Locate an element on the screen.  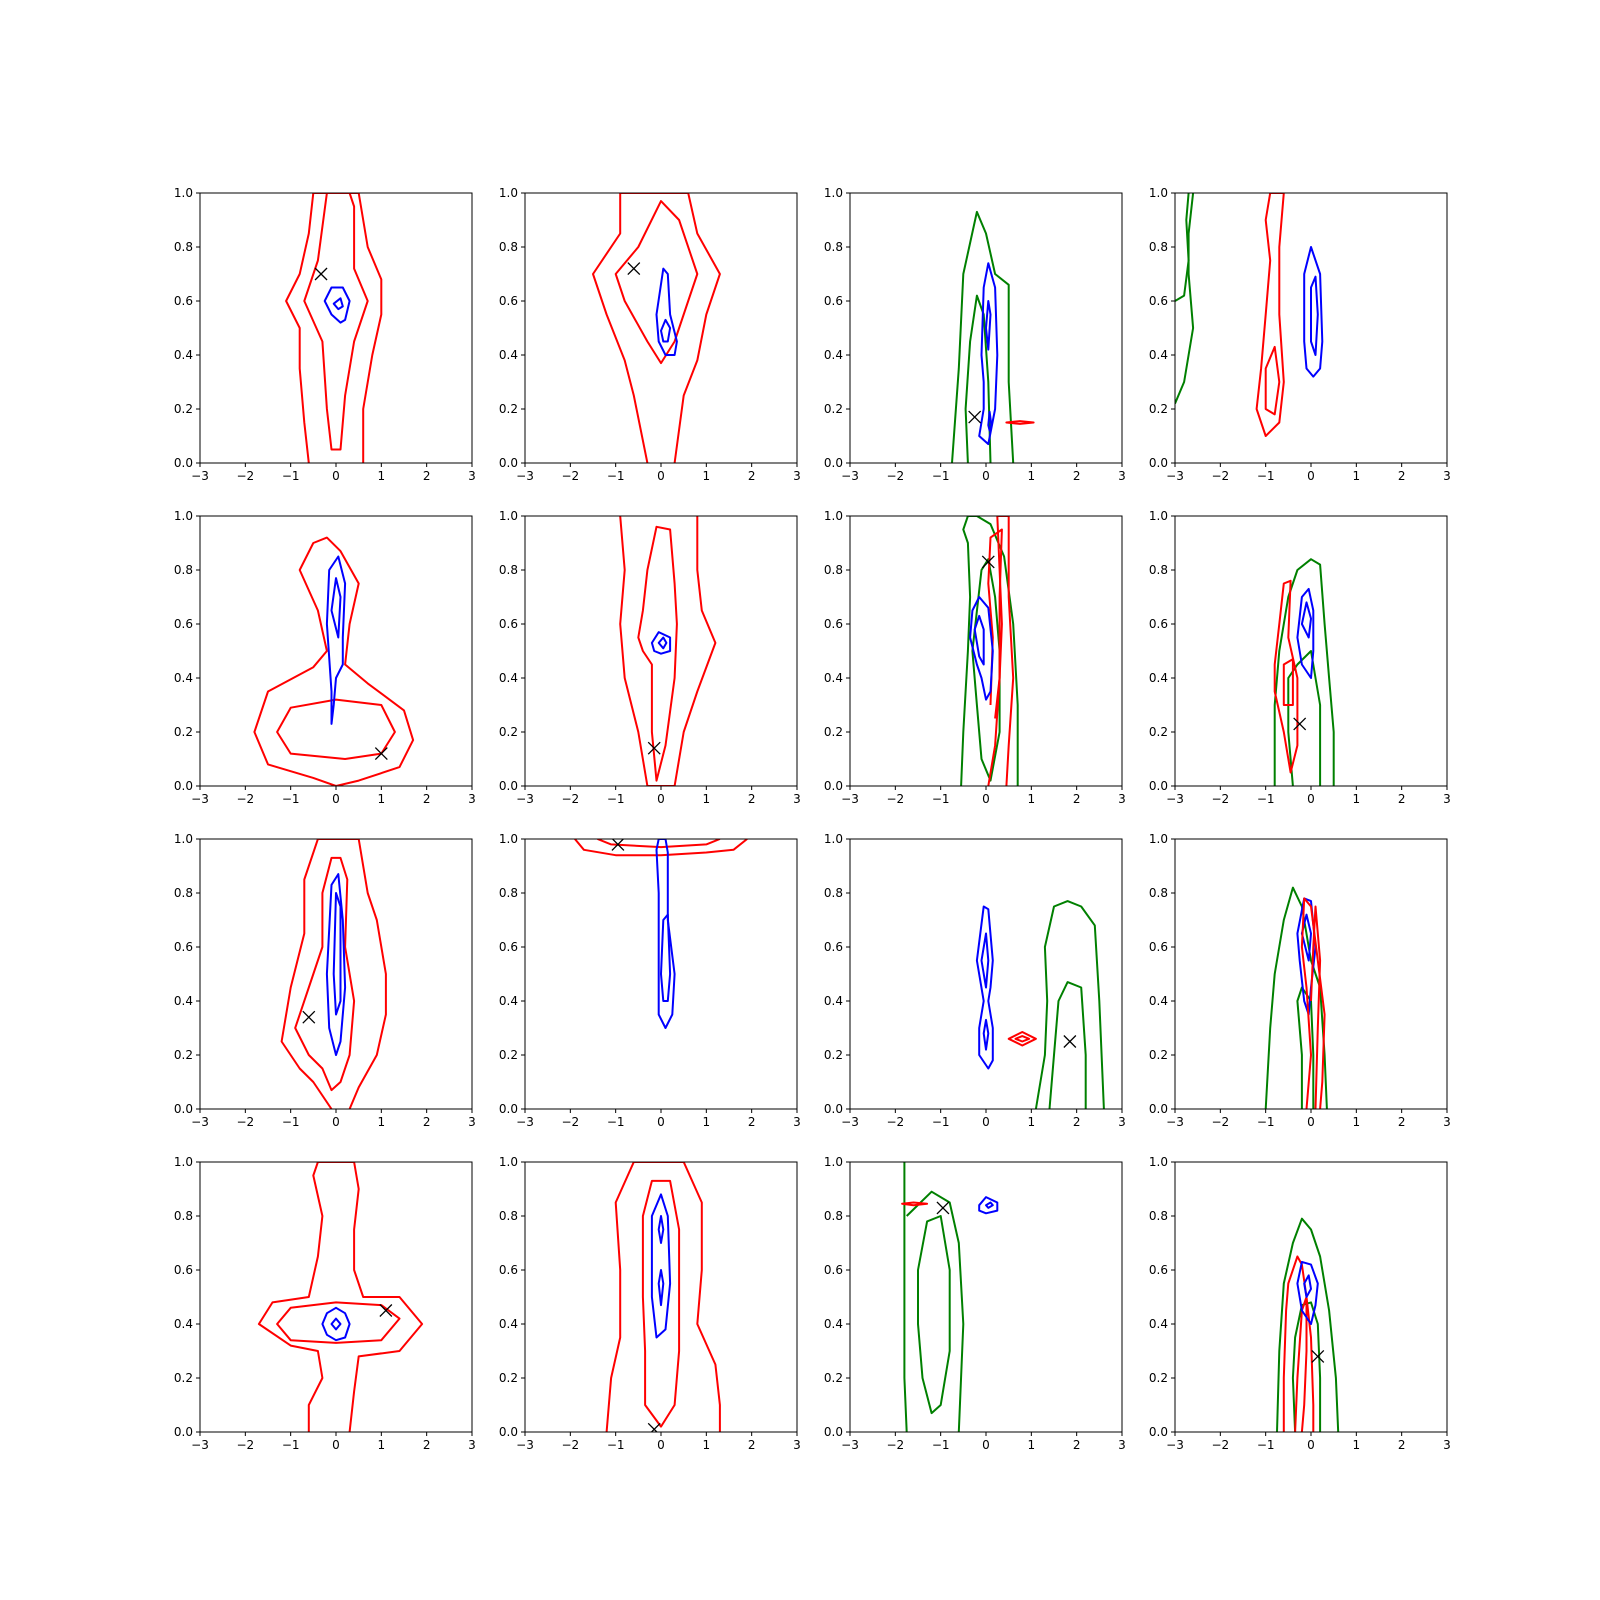
subplot-16: −3 −2 −1 0 1 2 3 0.0 0.2 0.4 0.6 0.8 1.0 is located at coordinates (1300, 1303).